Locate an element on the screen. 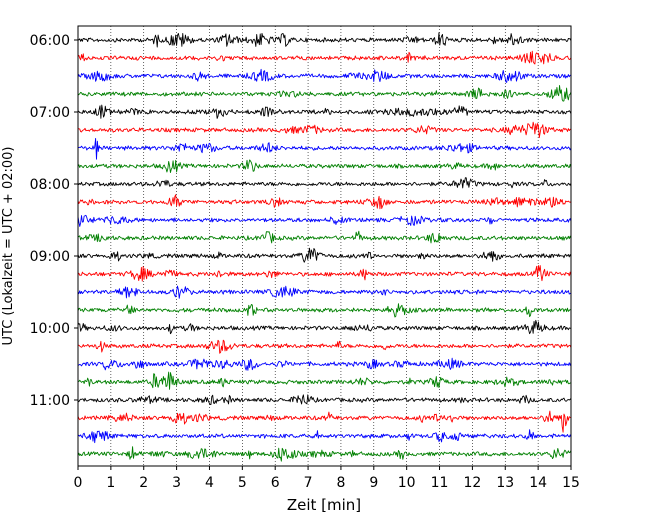 The image size is (650, 520). x-tick-label: 12 is located at coordinates (472, 483).